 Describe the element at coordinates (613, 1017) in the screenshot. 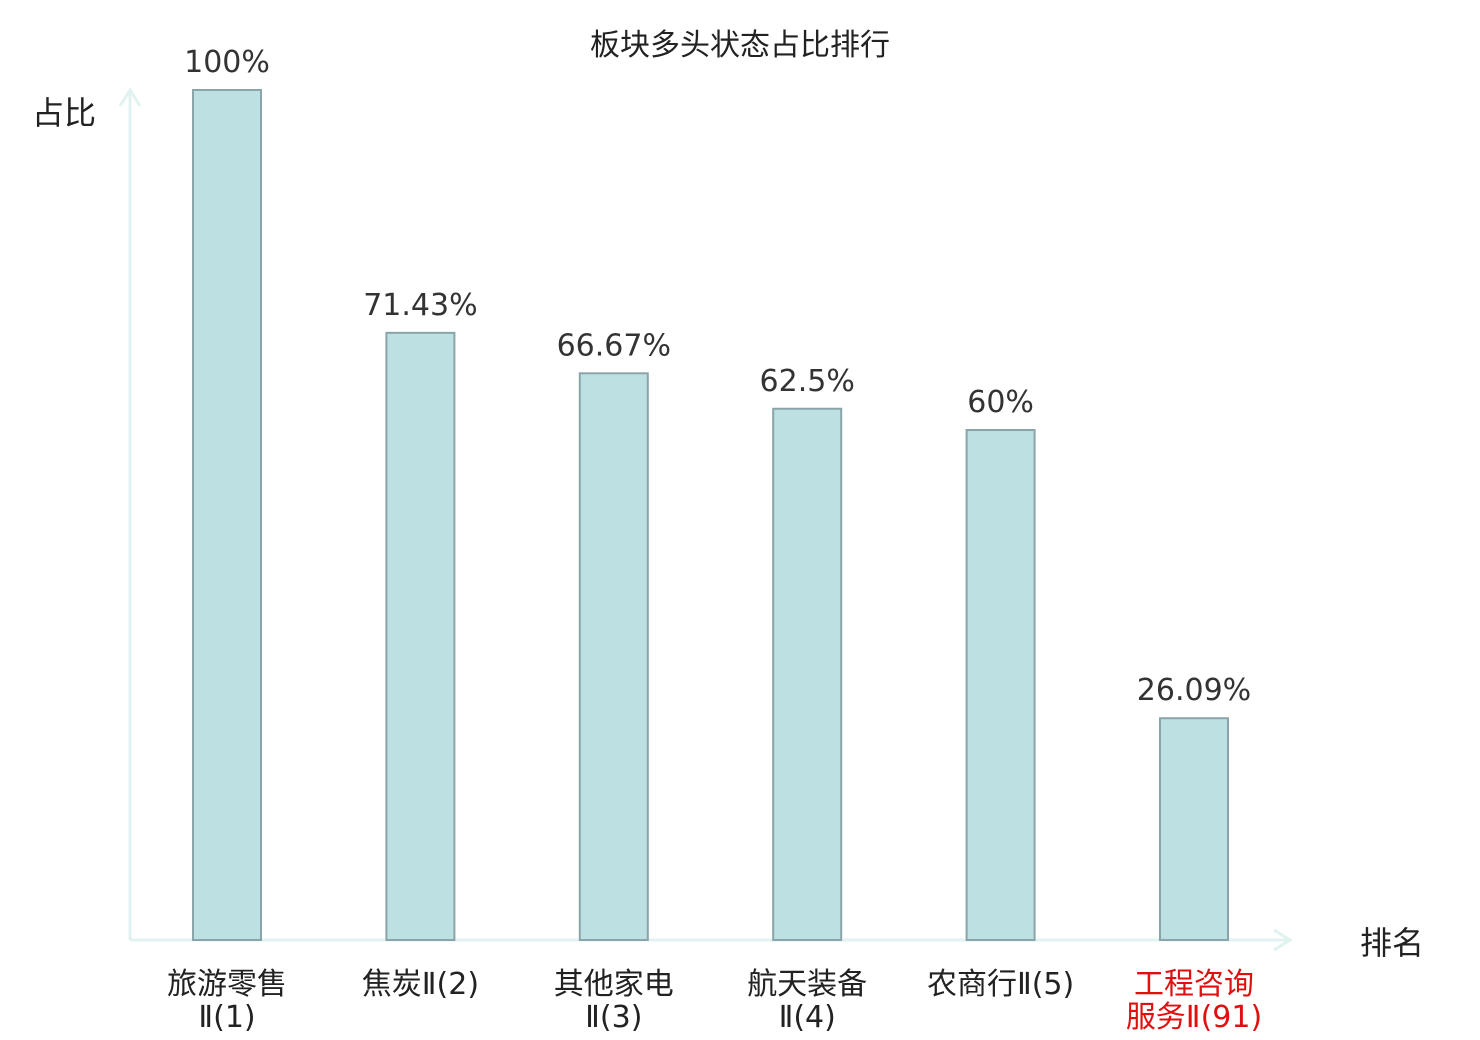

I see `x-tick-label: Ⅱ(3)` at that location.